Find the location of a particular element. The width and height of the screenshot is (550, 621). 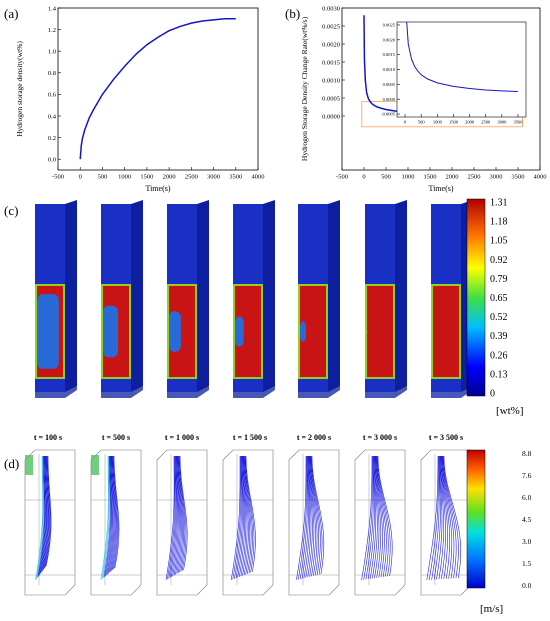

colorbar-d-tick-label: 8.8 is located at coordinates (527, 453).